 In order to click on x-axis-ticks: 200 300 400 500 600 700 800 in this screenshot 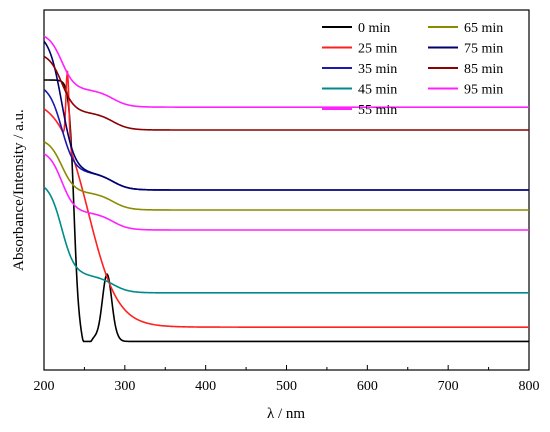, I will do `click(287, 379)`.